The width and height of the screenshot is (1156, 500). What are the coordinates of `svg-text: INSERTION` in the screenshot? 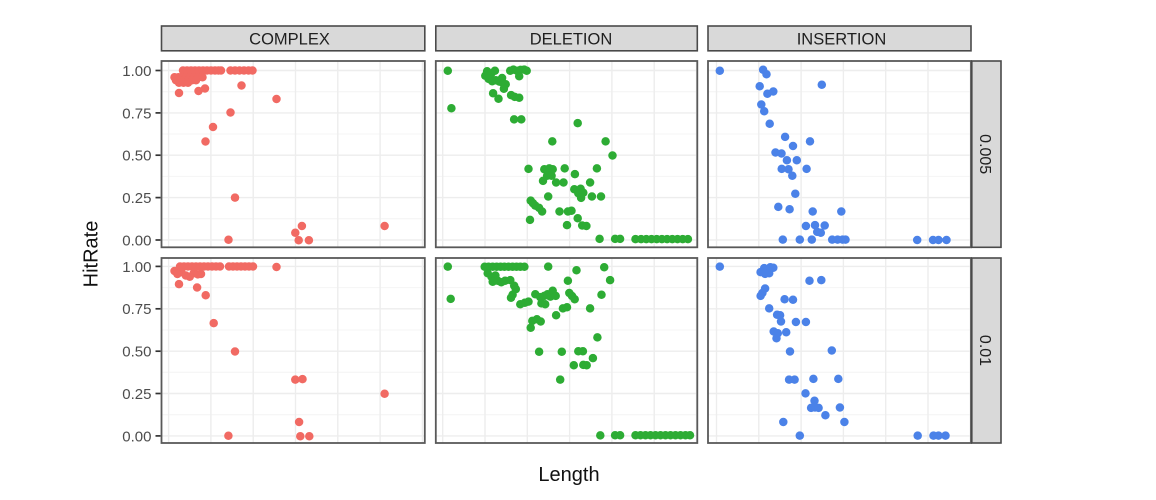 It's located at (842, 40).